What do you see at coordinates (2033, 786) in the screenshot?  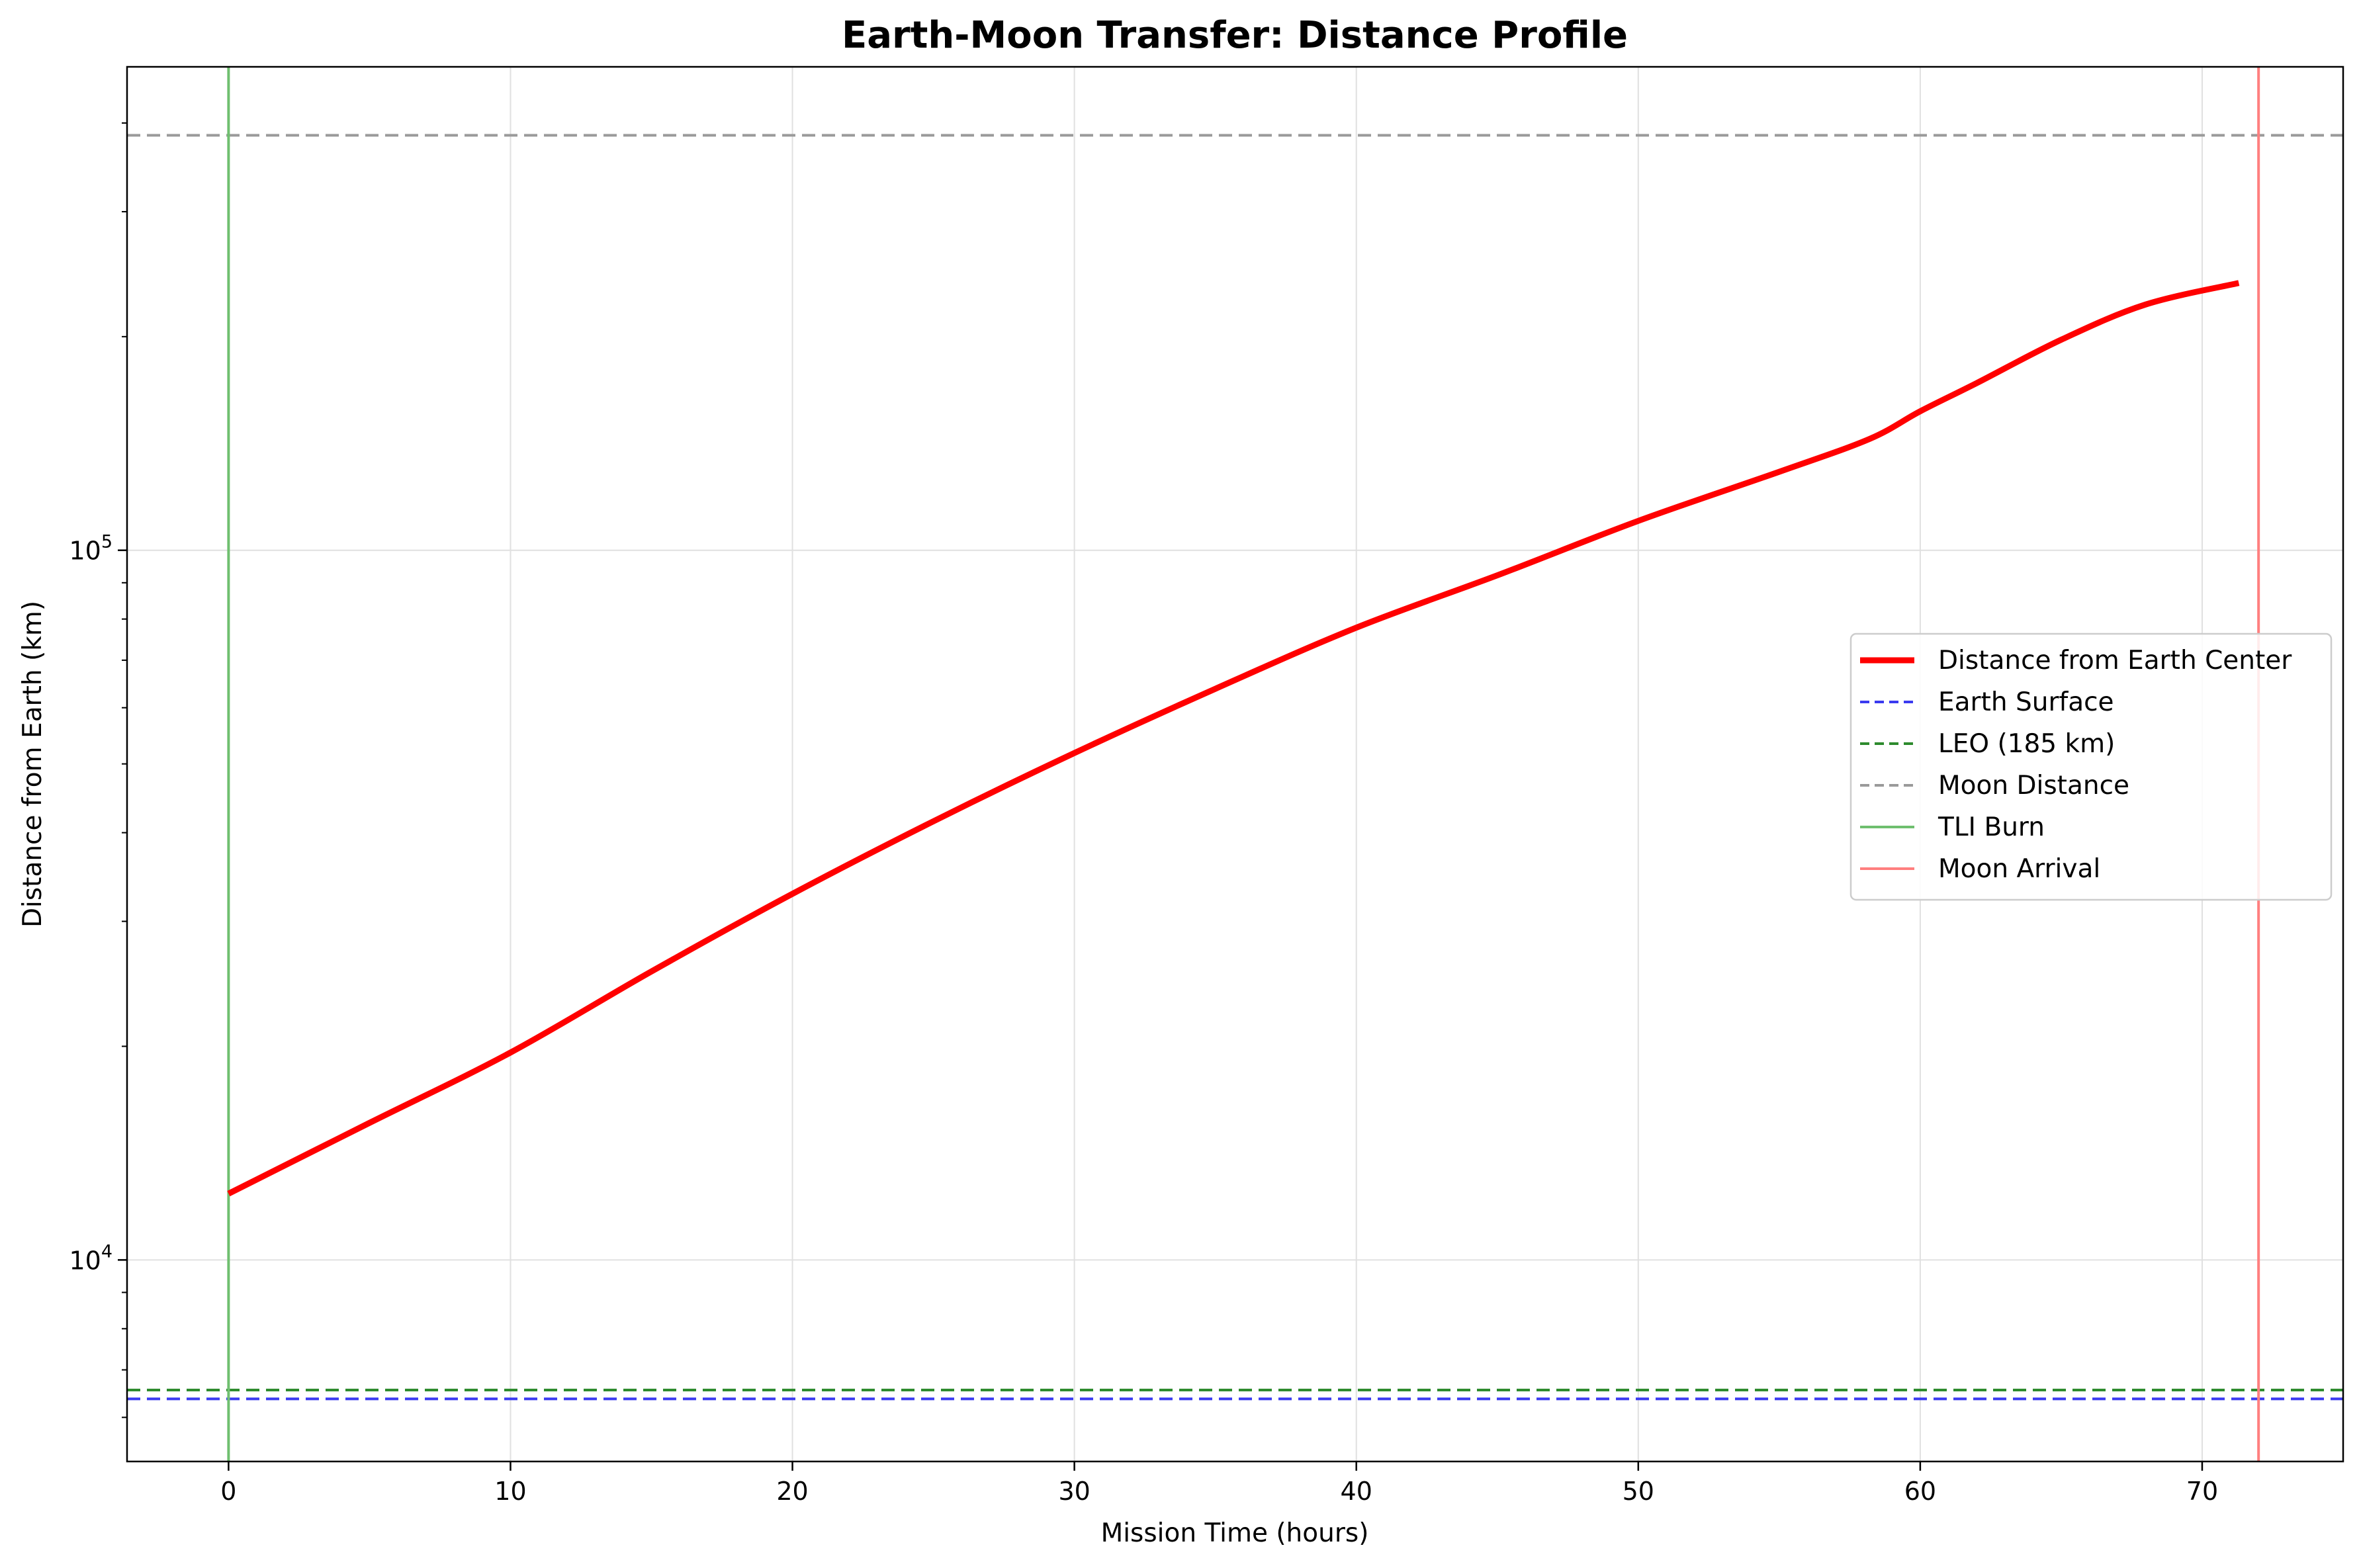 I see `legend-label: Moon Distance` at bounding box center [2033, 786].